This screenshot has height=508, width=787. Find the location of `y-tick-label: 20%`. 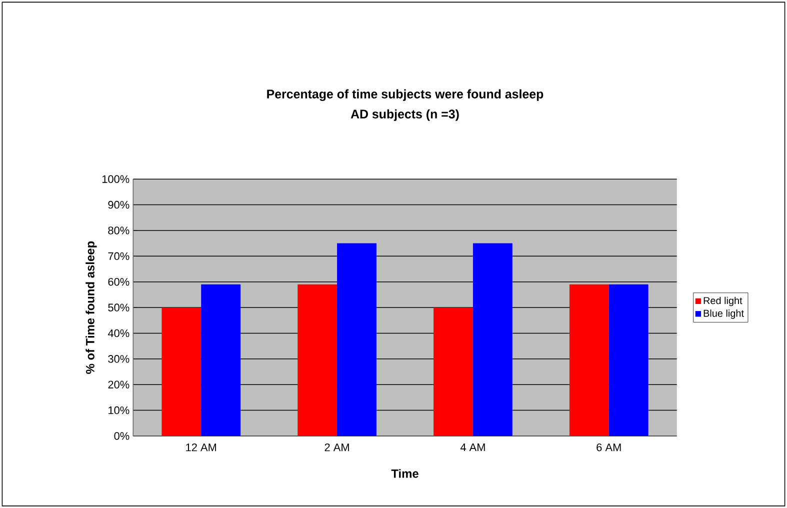

y-tick-label: 20% is located at coordinates (119, 384).